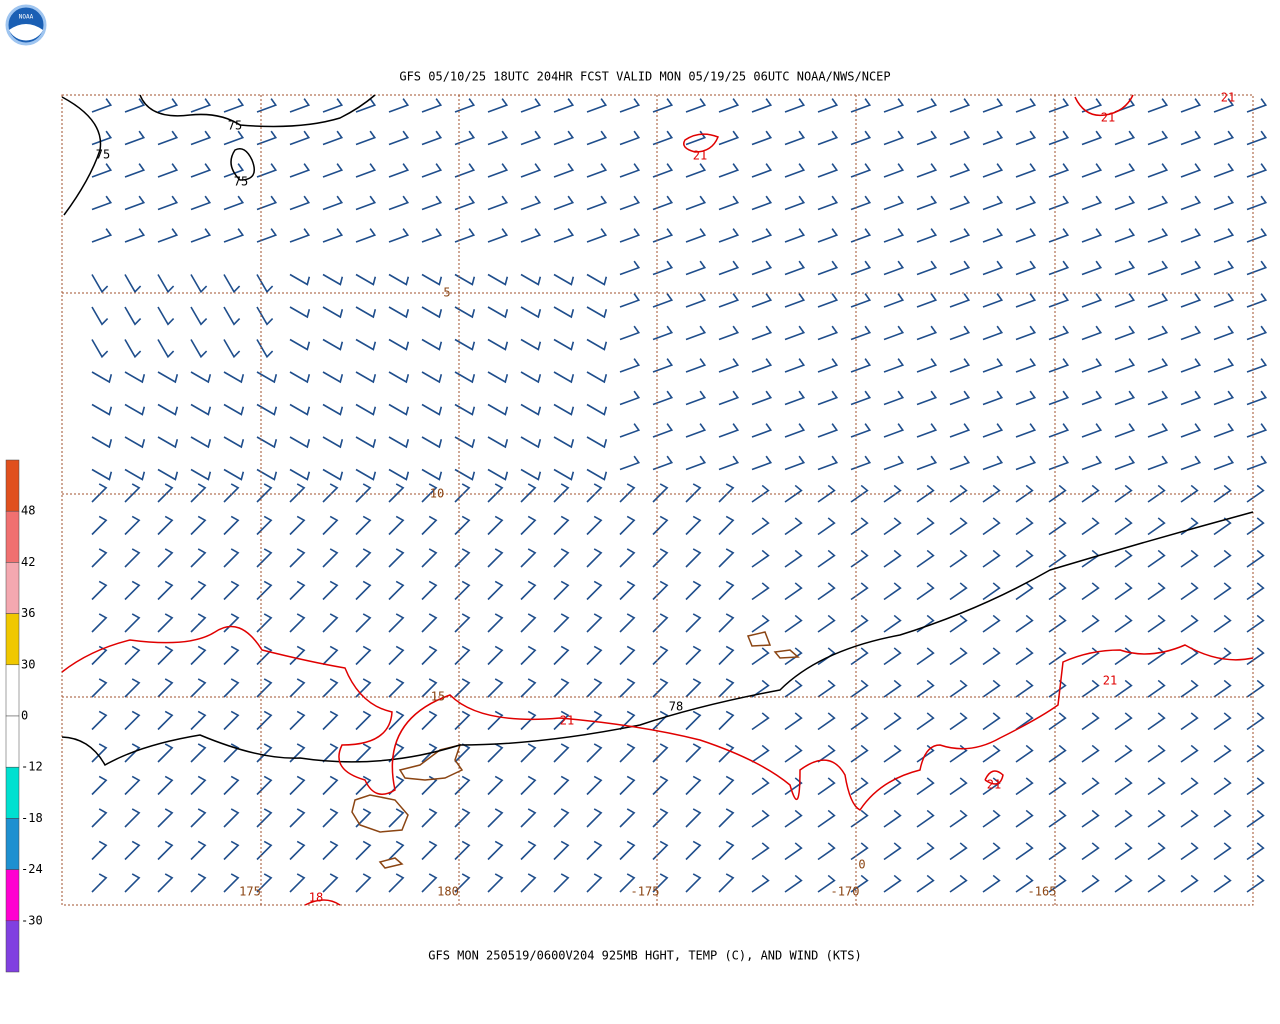 This screenshot has height=1024, width=1280. I want to click on longitude-label: -170, so click(845, 892).